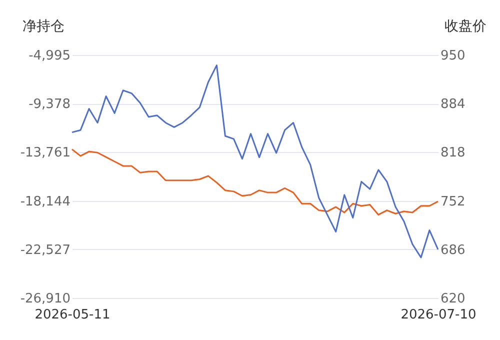 The image size is (500, 340). Describe the element at coordinates (49, 56) in the screenshot. I see `y-tick-label: -4,995` at that location.